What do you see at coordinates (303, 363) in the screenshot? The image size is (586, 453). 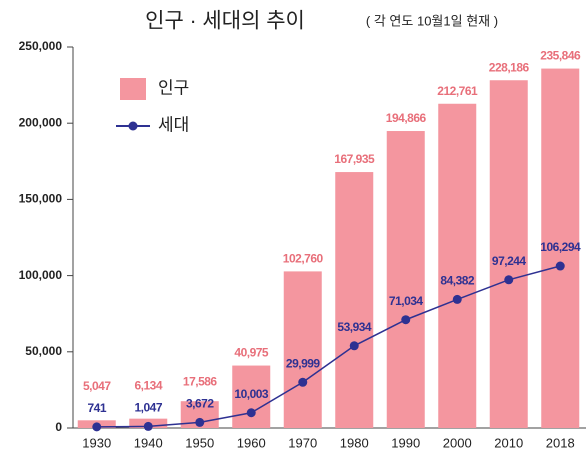 I see `line-value-label: 29,999` at bounding box center [303, 363].